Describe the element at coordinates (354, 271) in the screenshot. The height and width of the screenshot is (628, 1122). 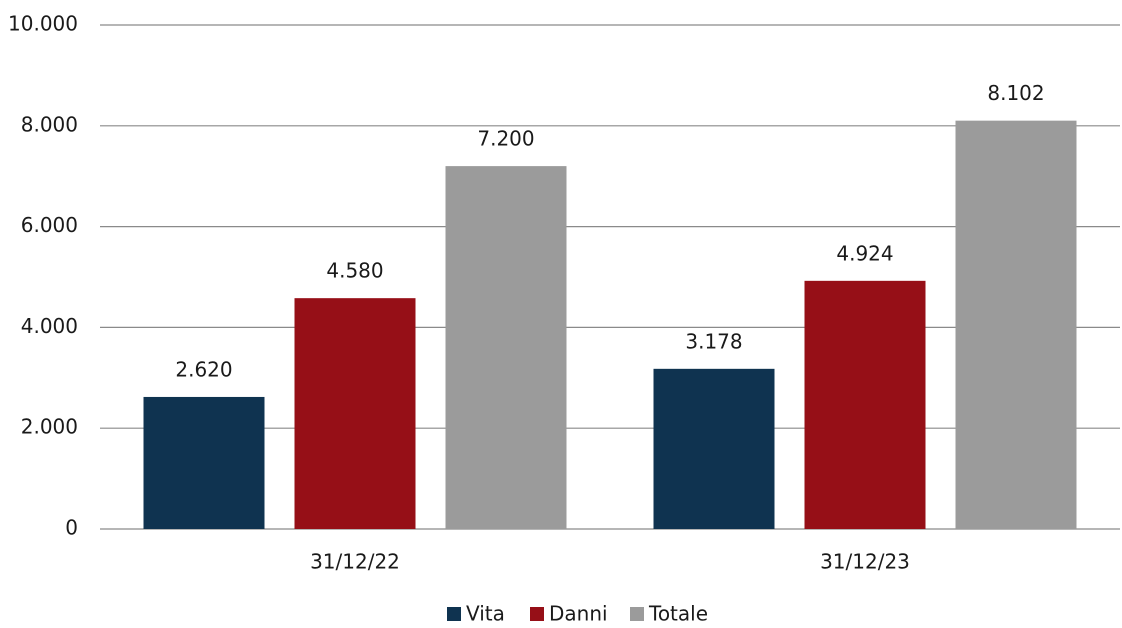
I see `value-label: 4.580` at that location.